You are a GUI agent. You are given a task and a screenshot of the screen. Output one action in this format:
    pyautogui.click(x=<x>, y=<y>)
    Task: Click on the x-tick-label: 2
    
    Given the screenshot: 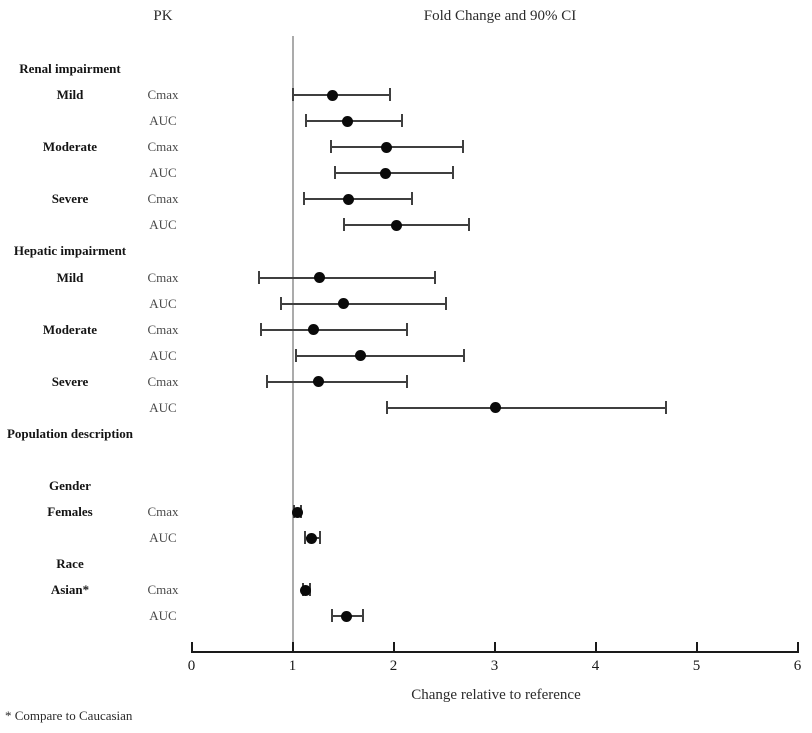 What is the action you would take?
    pyautogui.click(x=393, y=665)
    